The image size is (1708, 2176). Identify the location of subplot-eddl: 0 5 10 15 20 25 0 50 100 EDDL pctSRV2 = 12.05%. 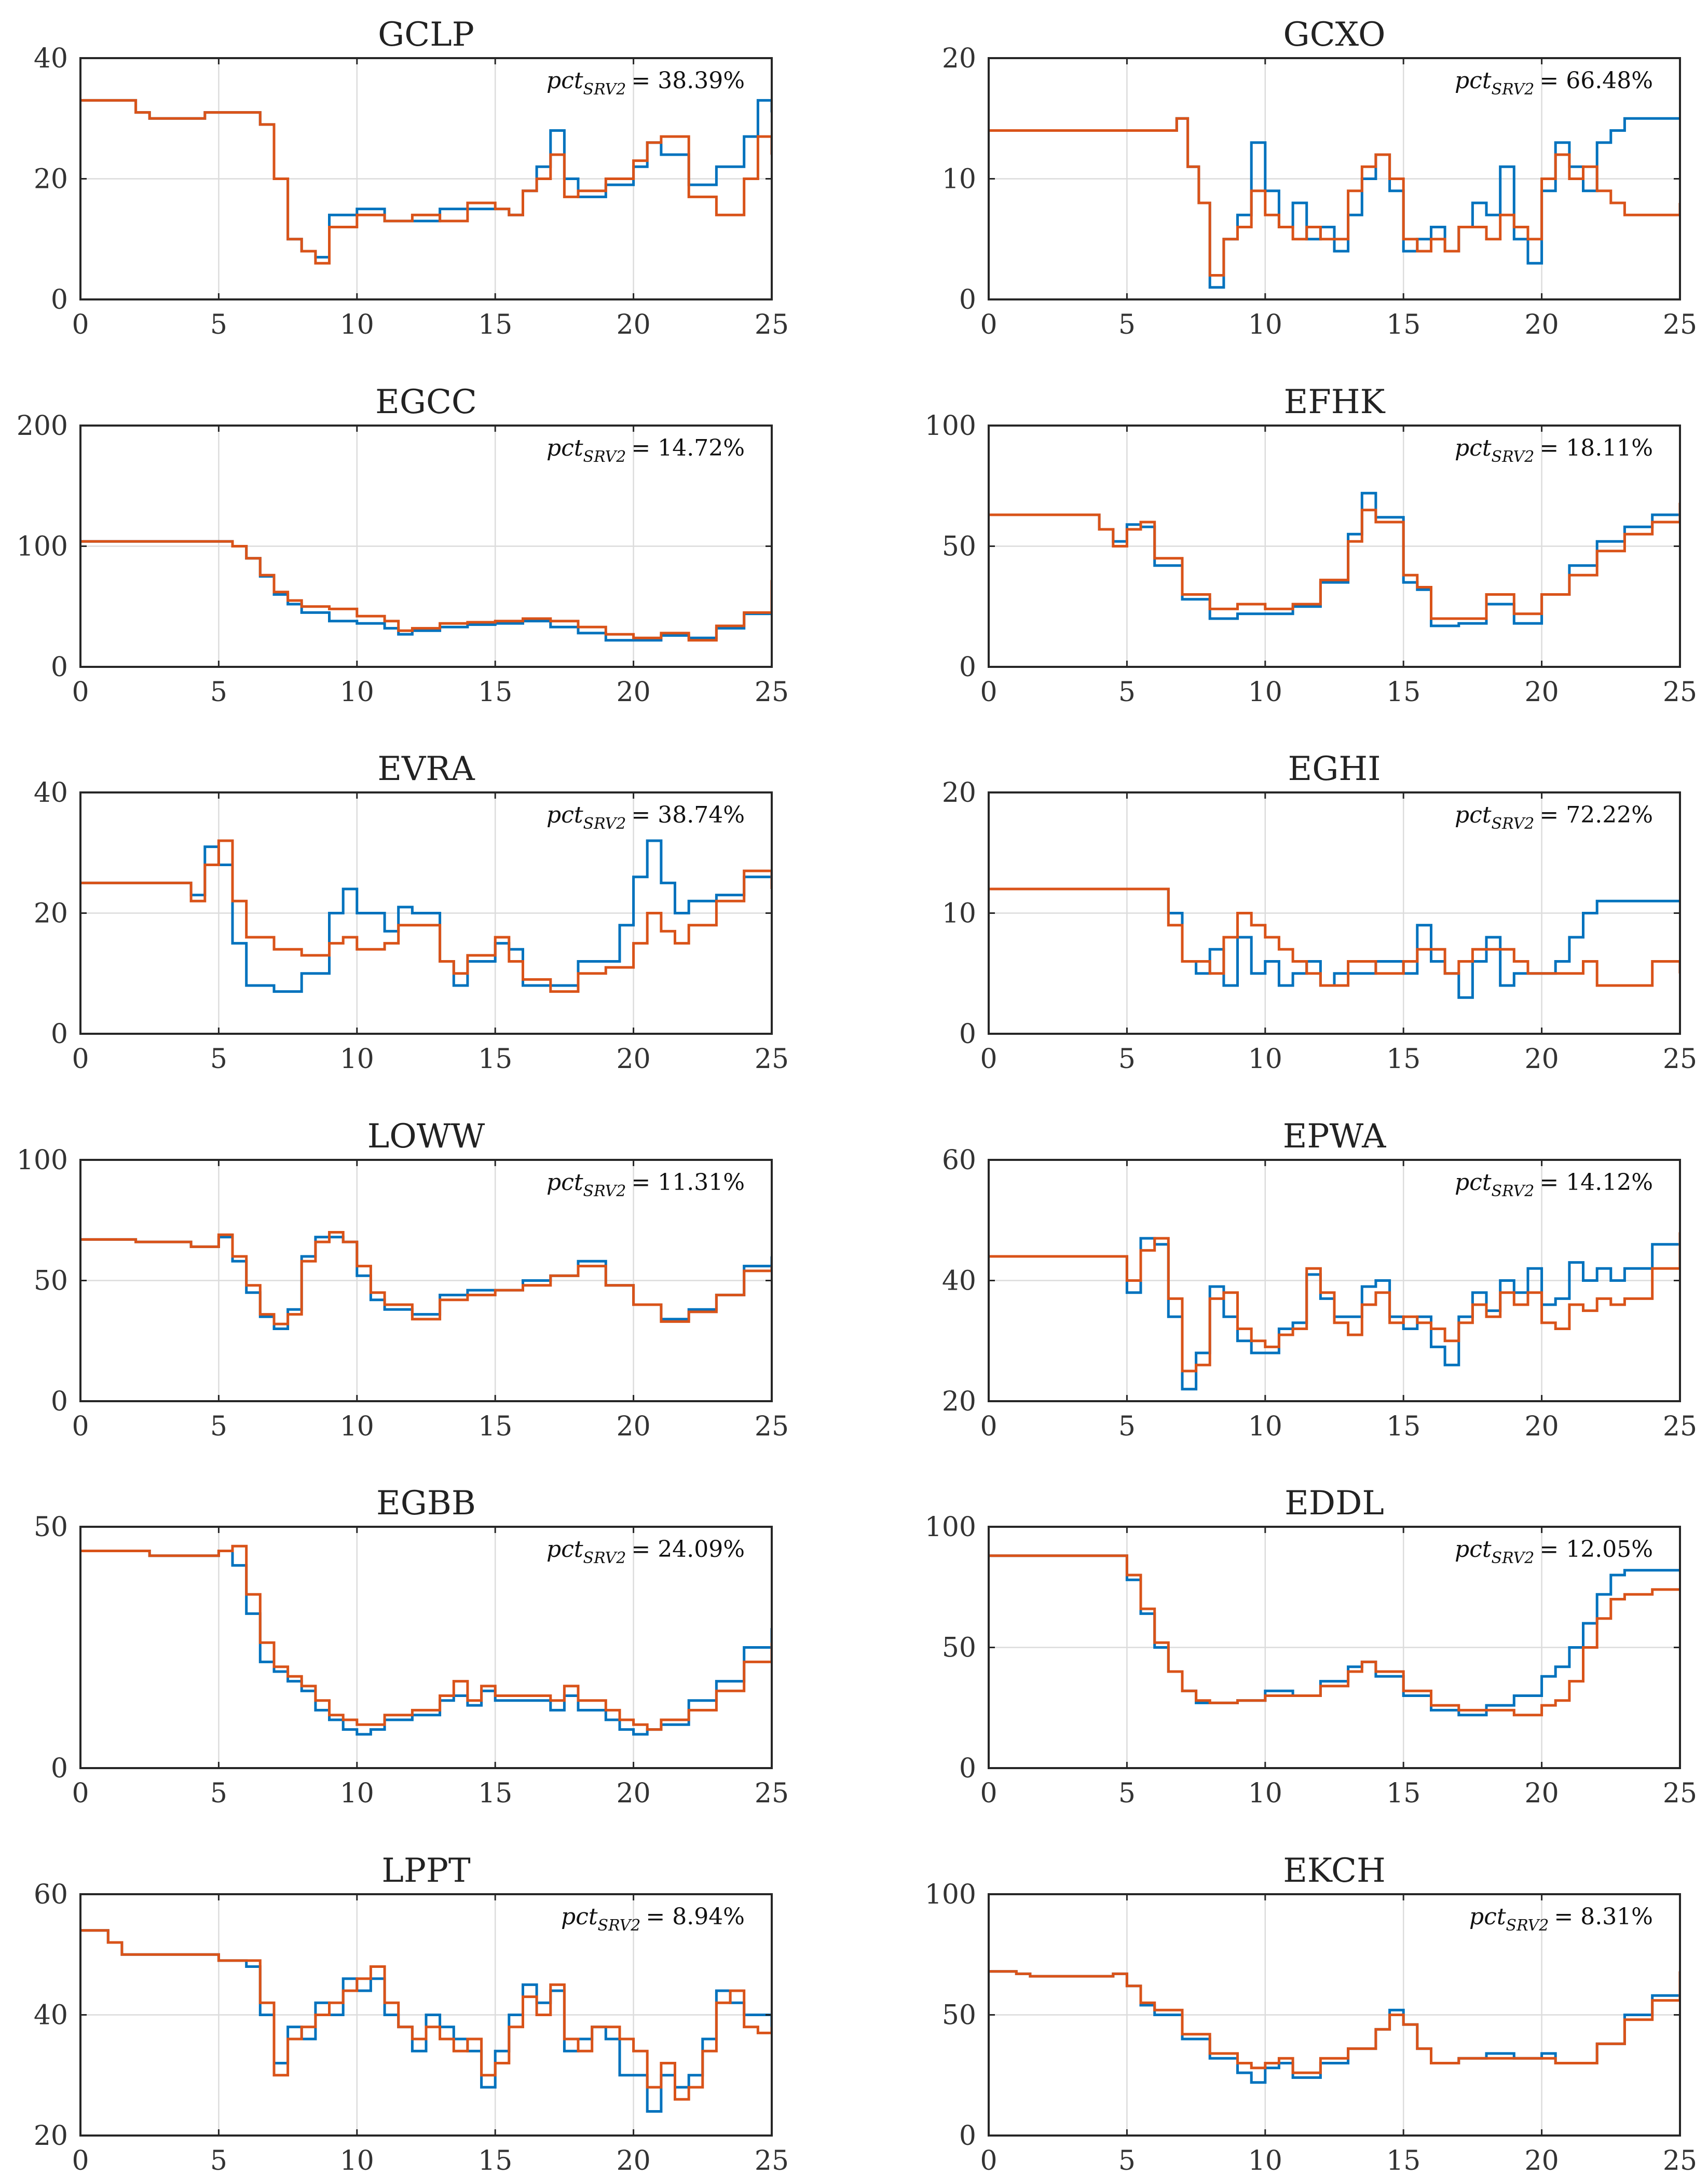
(1311, 1647).